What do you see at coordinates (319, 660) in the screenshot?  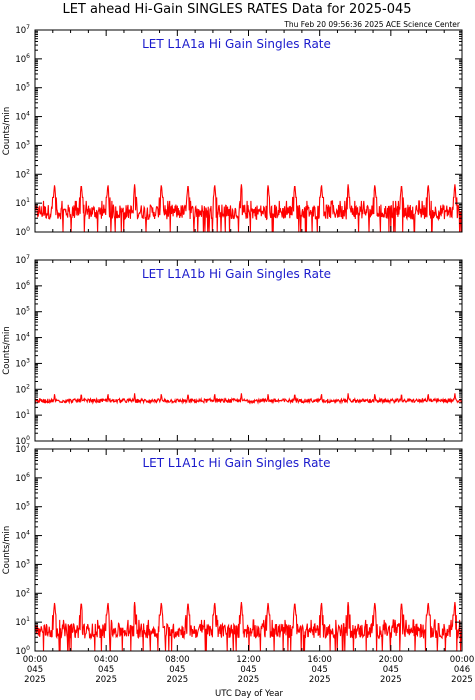 I see `x-tick-time-label: 16:00` at bounding box center [319, 660].